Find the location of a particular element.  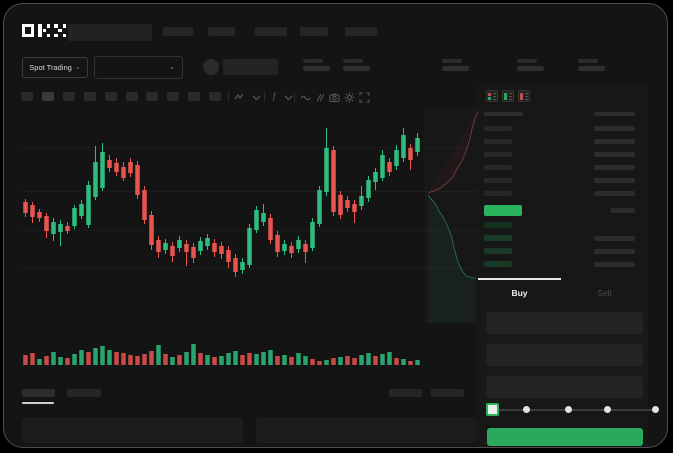

line-tool-icon is located at coordinates (305, 97).